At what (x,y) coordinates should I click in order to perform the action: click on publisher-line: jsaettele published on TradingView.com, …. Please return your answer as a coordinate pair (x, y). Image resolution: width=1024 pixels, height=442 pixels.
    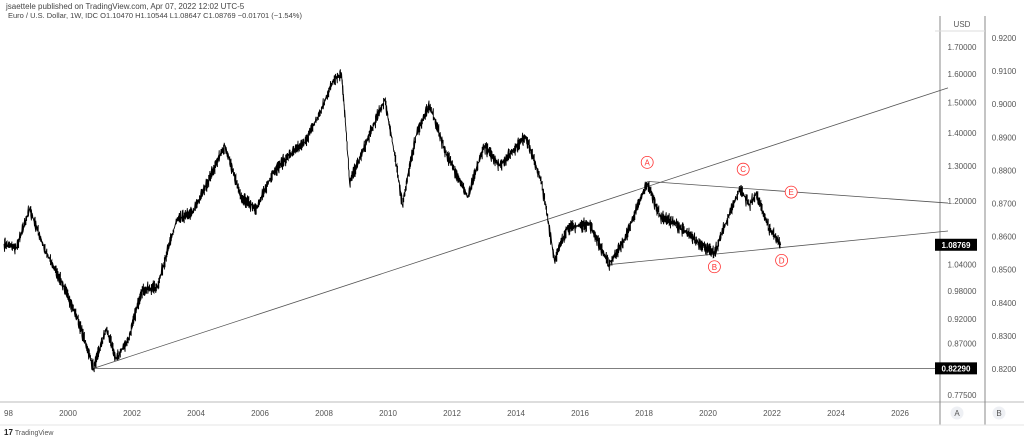
    Looking at the image, I should click on (125, 6).